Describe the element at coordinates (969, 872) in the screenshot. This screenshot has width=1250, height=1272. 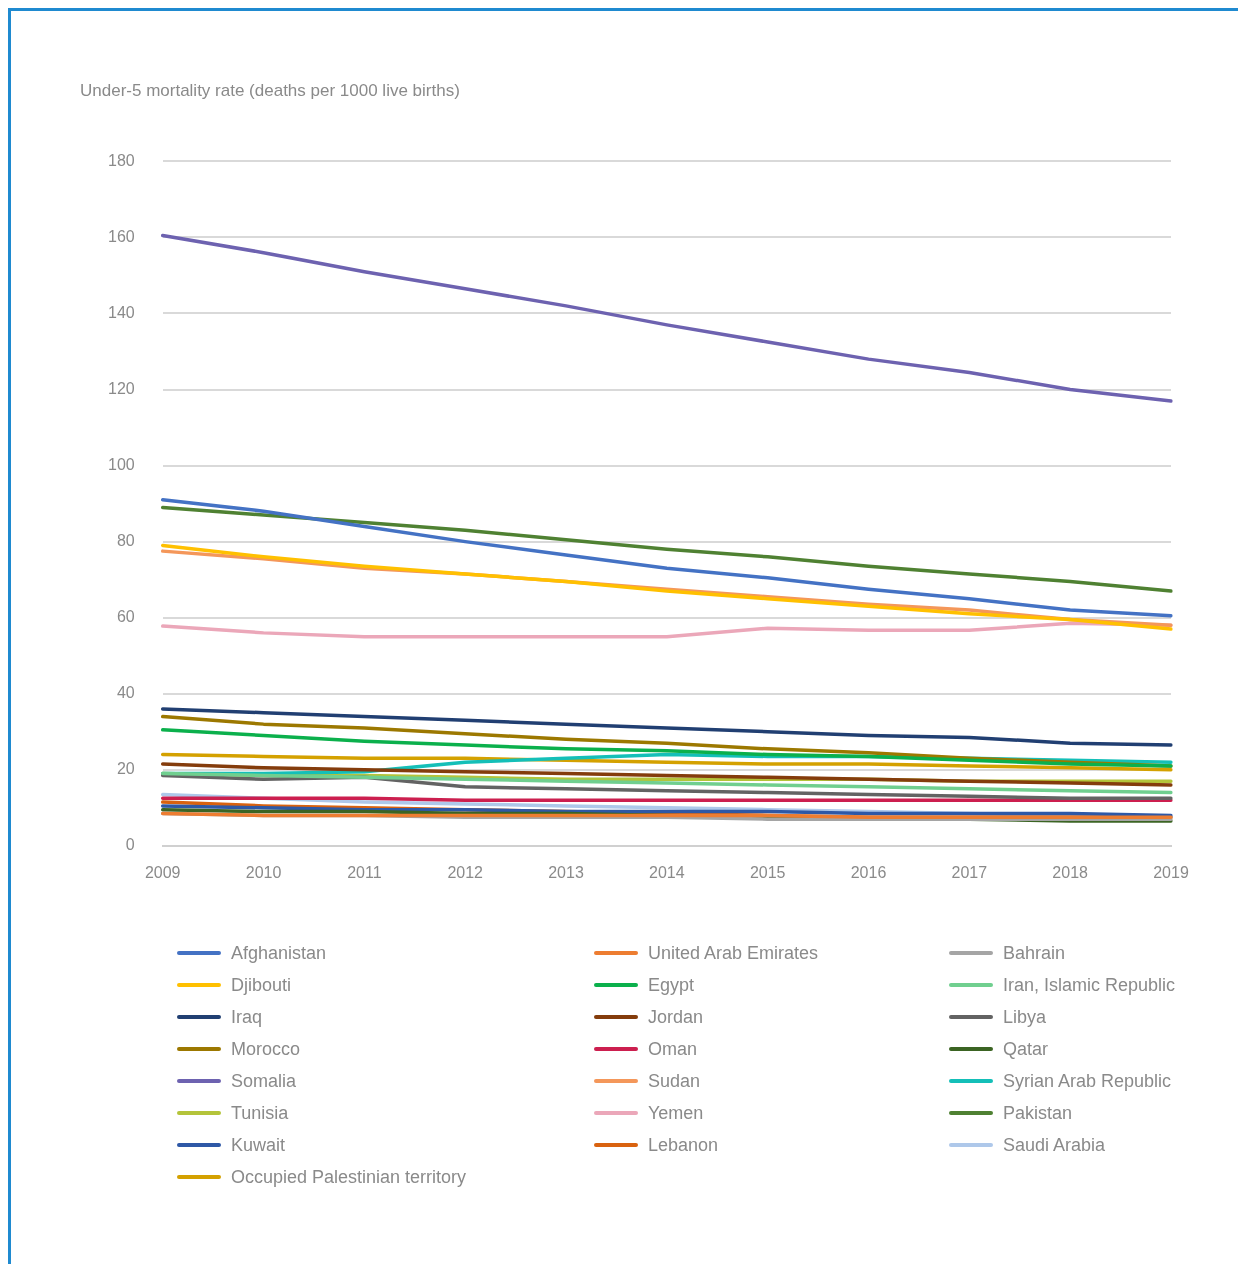
I see `x-tick-label: 2017` at that location.